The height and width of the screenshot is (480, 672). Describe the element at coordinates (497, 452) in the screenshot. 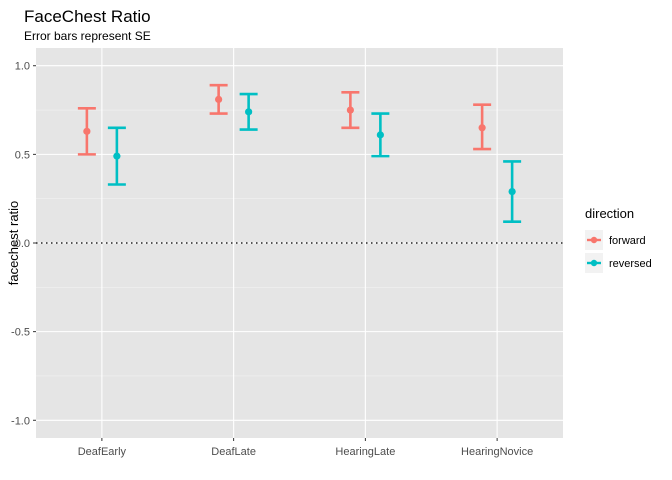

I see `x-tick-label: HearingNovice` at that location.